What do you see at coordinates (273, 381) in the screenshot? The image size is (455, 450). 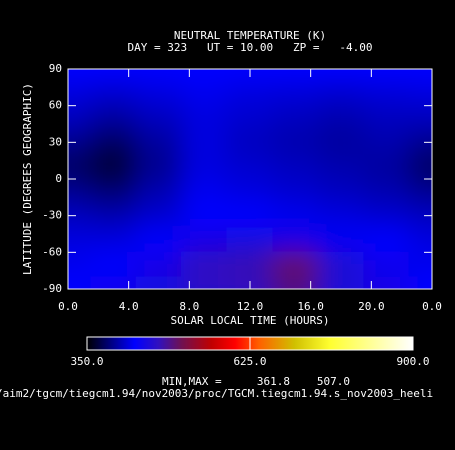 I see `min-value: 361.8` at bounding box center [273, 381].